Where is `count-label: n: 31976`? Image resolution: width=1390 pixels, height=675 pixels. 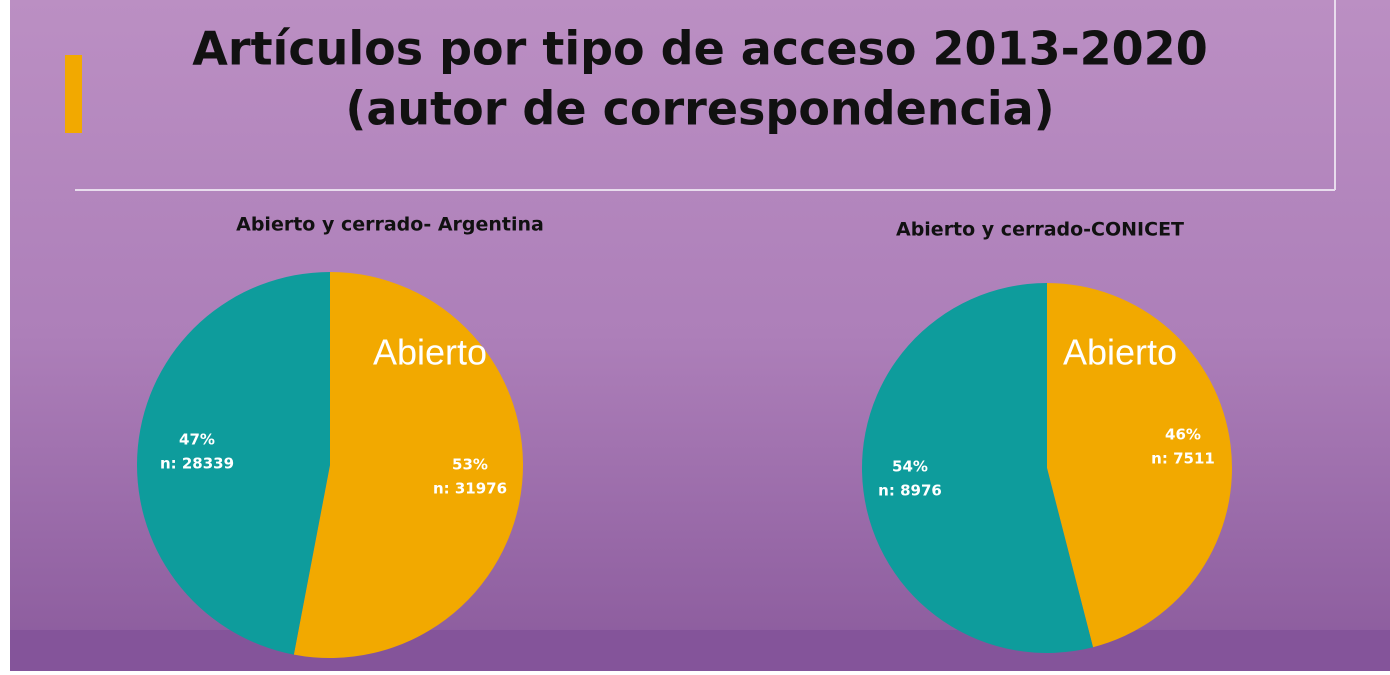 count-label: n: 31976 is located at coordinates (470, 489).